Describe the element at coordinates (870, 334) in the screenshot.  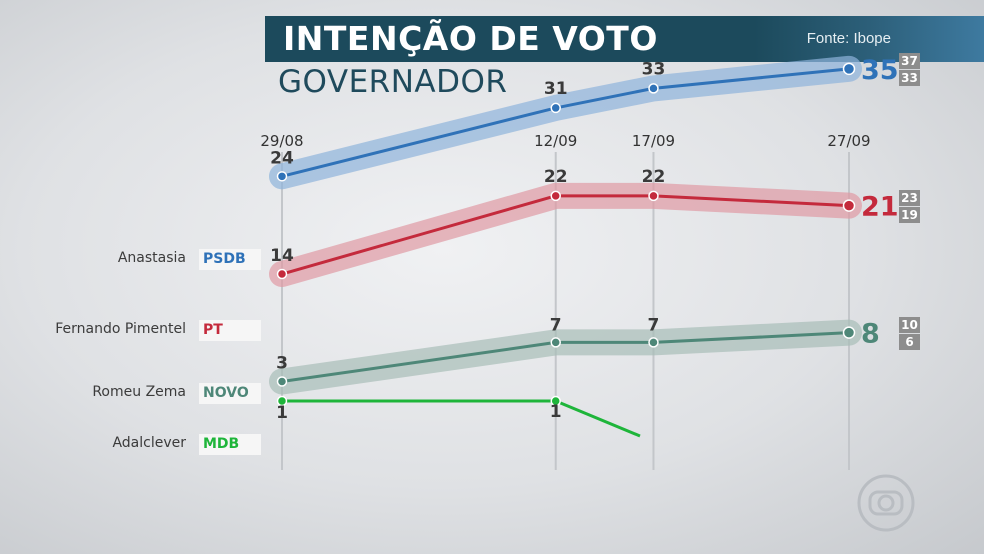
I see `final-value-label: 8` at that location.